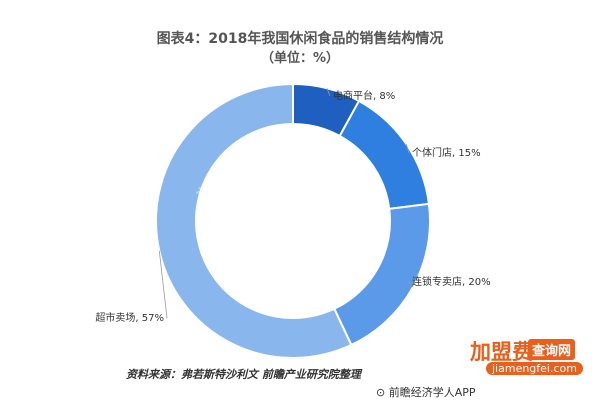 The height and width of the screenshot is (400, 600). I want to click on watermark-logo-text: 加盟费, so click(501, 352).